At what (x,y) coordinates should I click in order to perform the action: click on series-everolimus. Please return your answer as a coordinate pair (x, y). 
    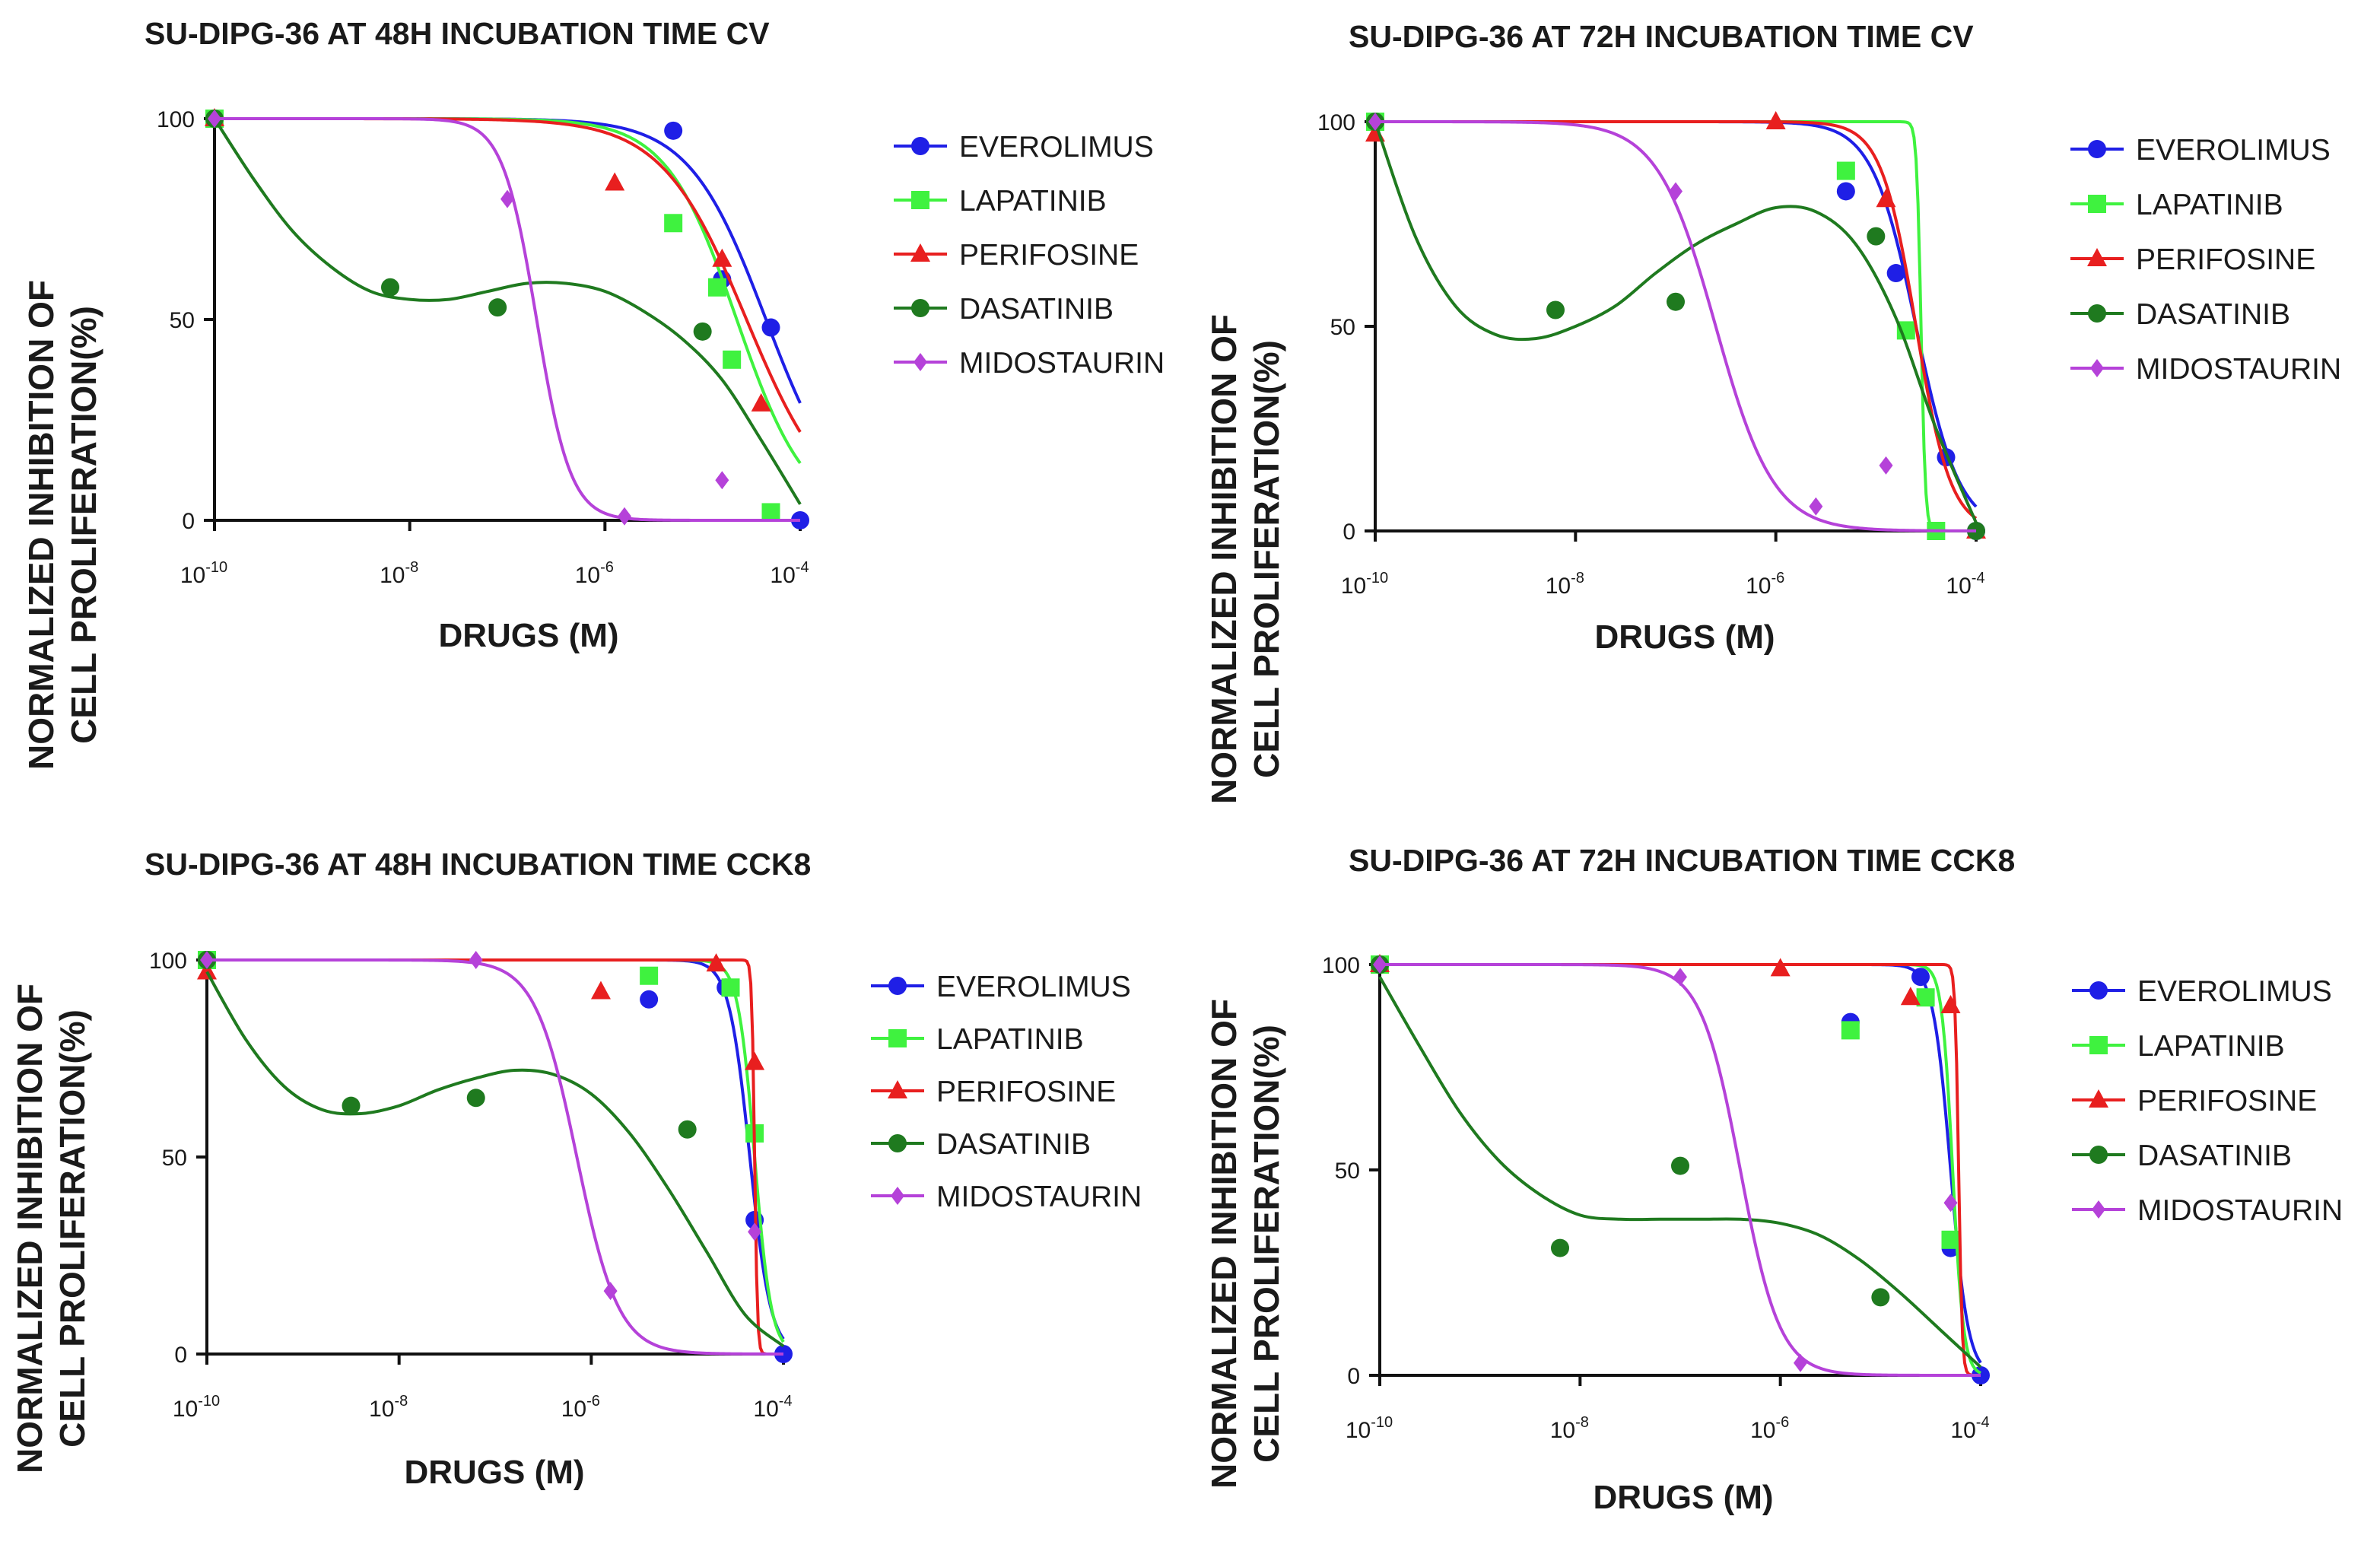
    Looking at the image, I should click on (507, 319).